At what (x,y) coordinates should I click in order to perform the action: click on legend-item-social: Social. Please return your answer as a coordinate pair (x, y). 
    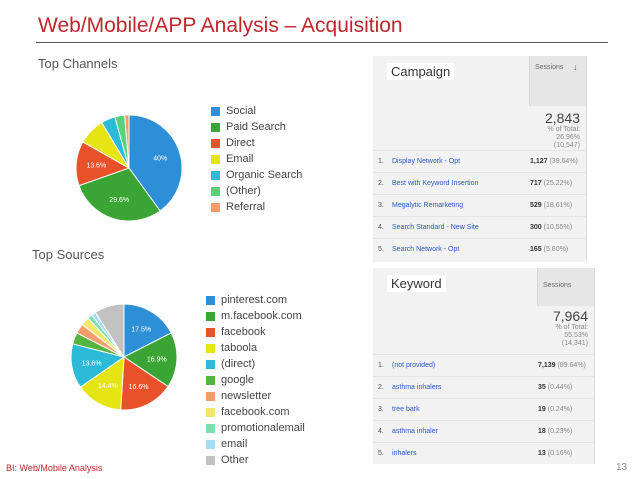
    Looking at the image, I should click on (256, 111).